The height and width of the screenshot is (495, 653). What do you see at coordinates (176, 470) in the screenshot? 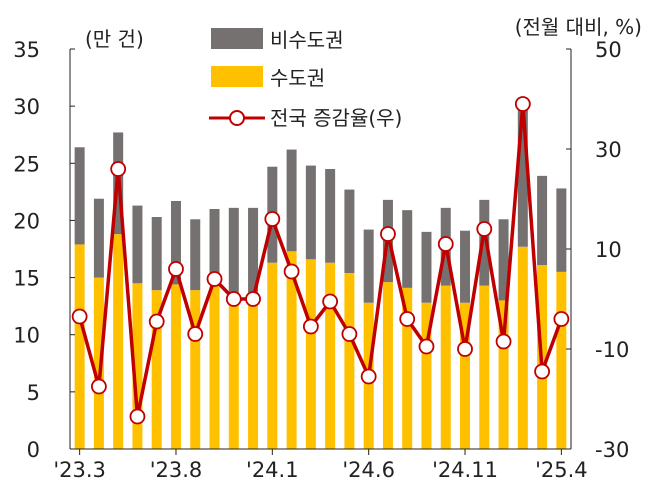
I see `x-tick-label: '23.8` at bounding box center [176, 470].